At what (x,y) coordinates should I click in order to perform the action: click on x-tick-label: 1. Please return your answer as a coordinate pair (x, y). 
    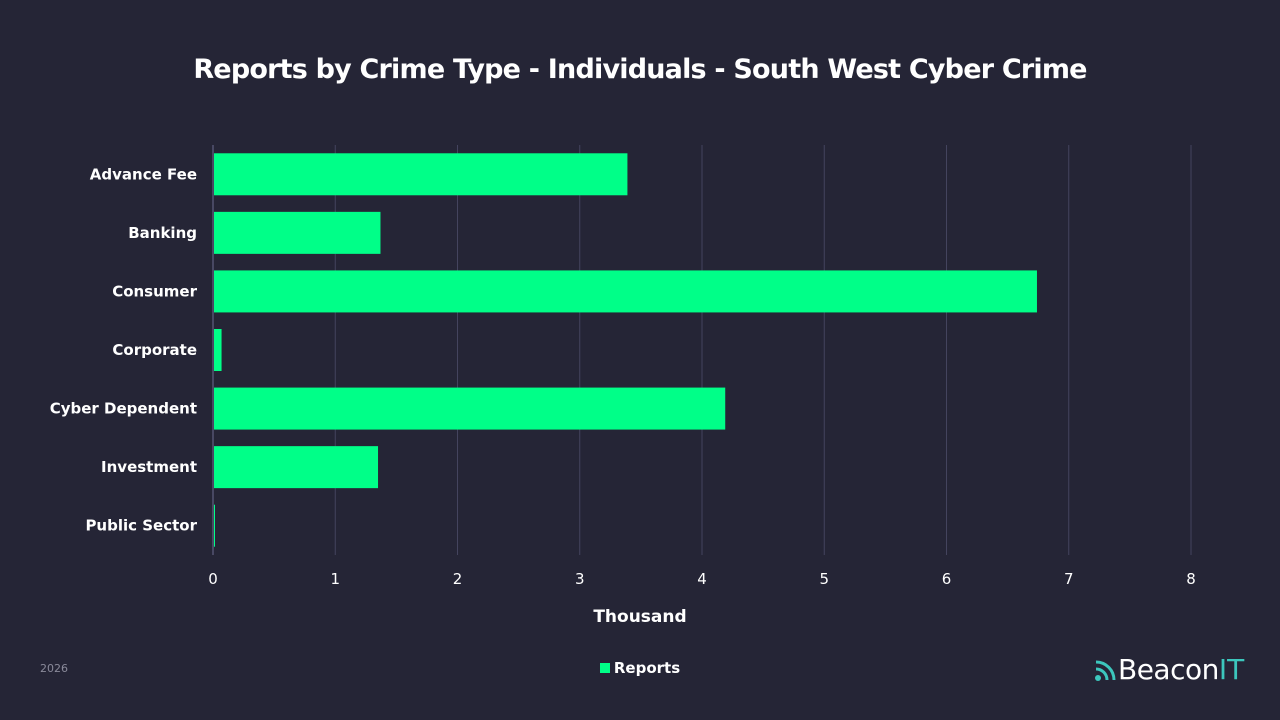
    Looking at the image, I should click on (335, 579).